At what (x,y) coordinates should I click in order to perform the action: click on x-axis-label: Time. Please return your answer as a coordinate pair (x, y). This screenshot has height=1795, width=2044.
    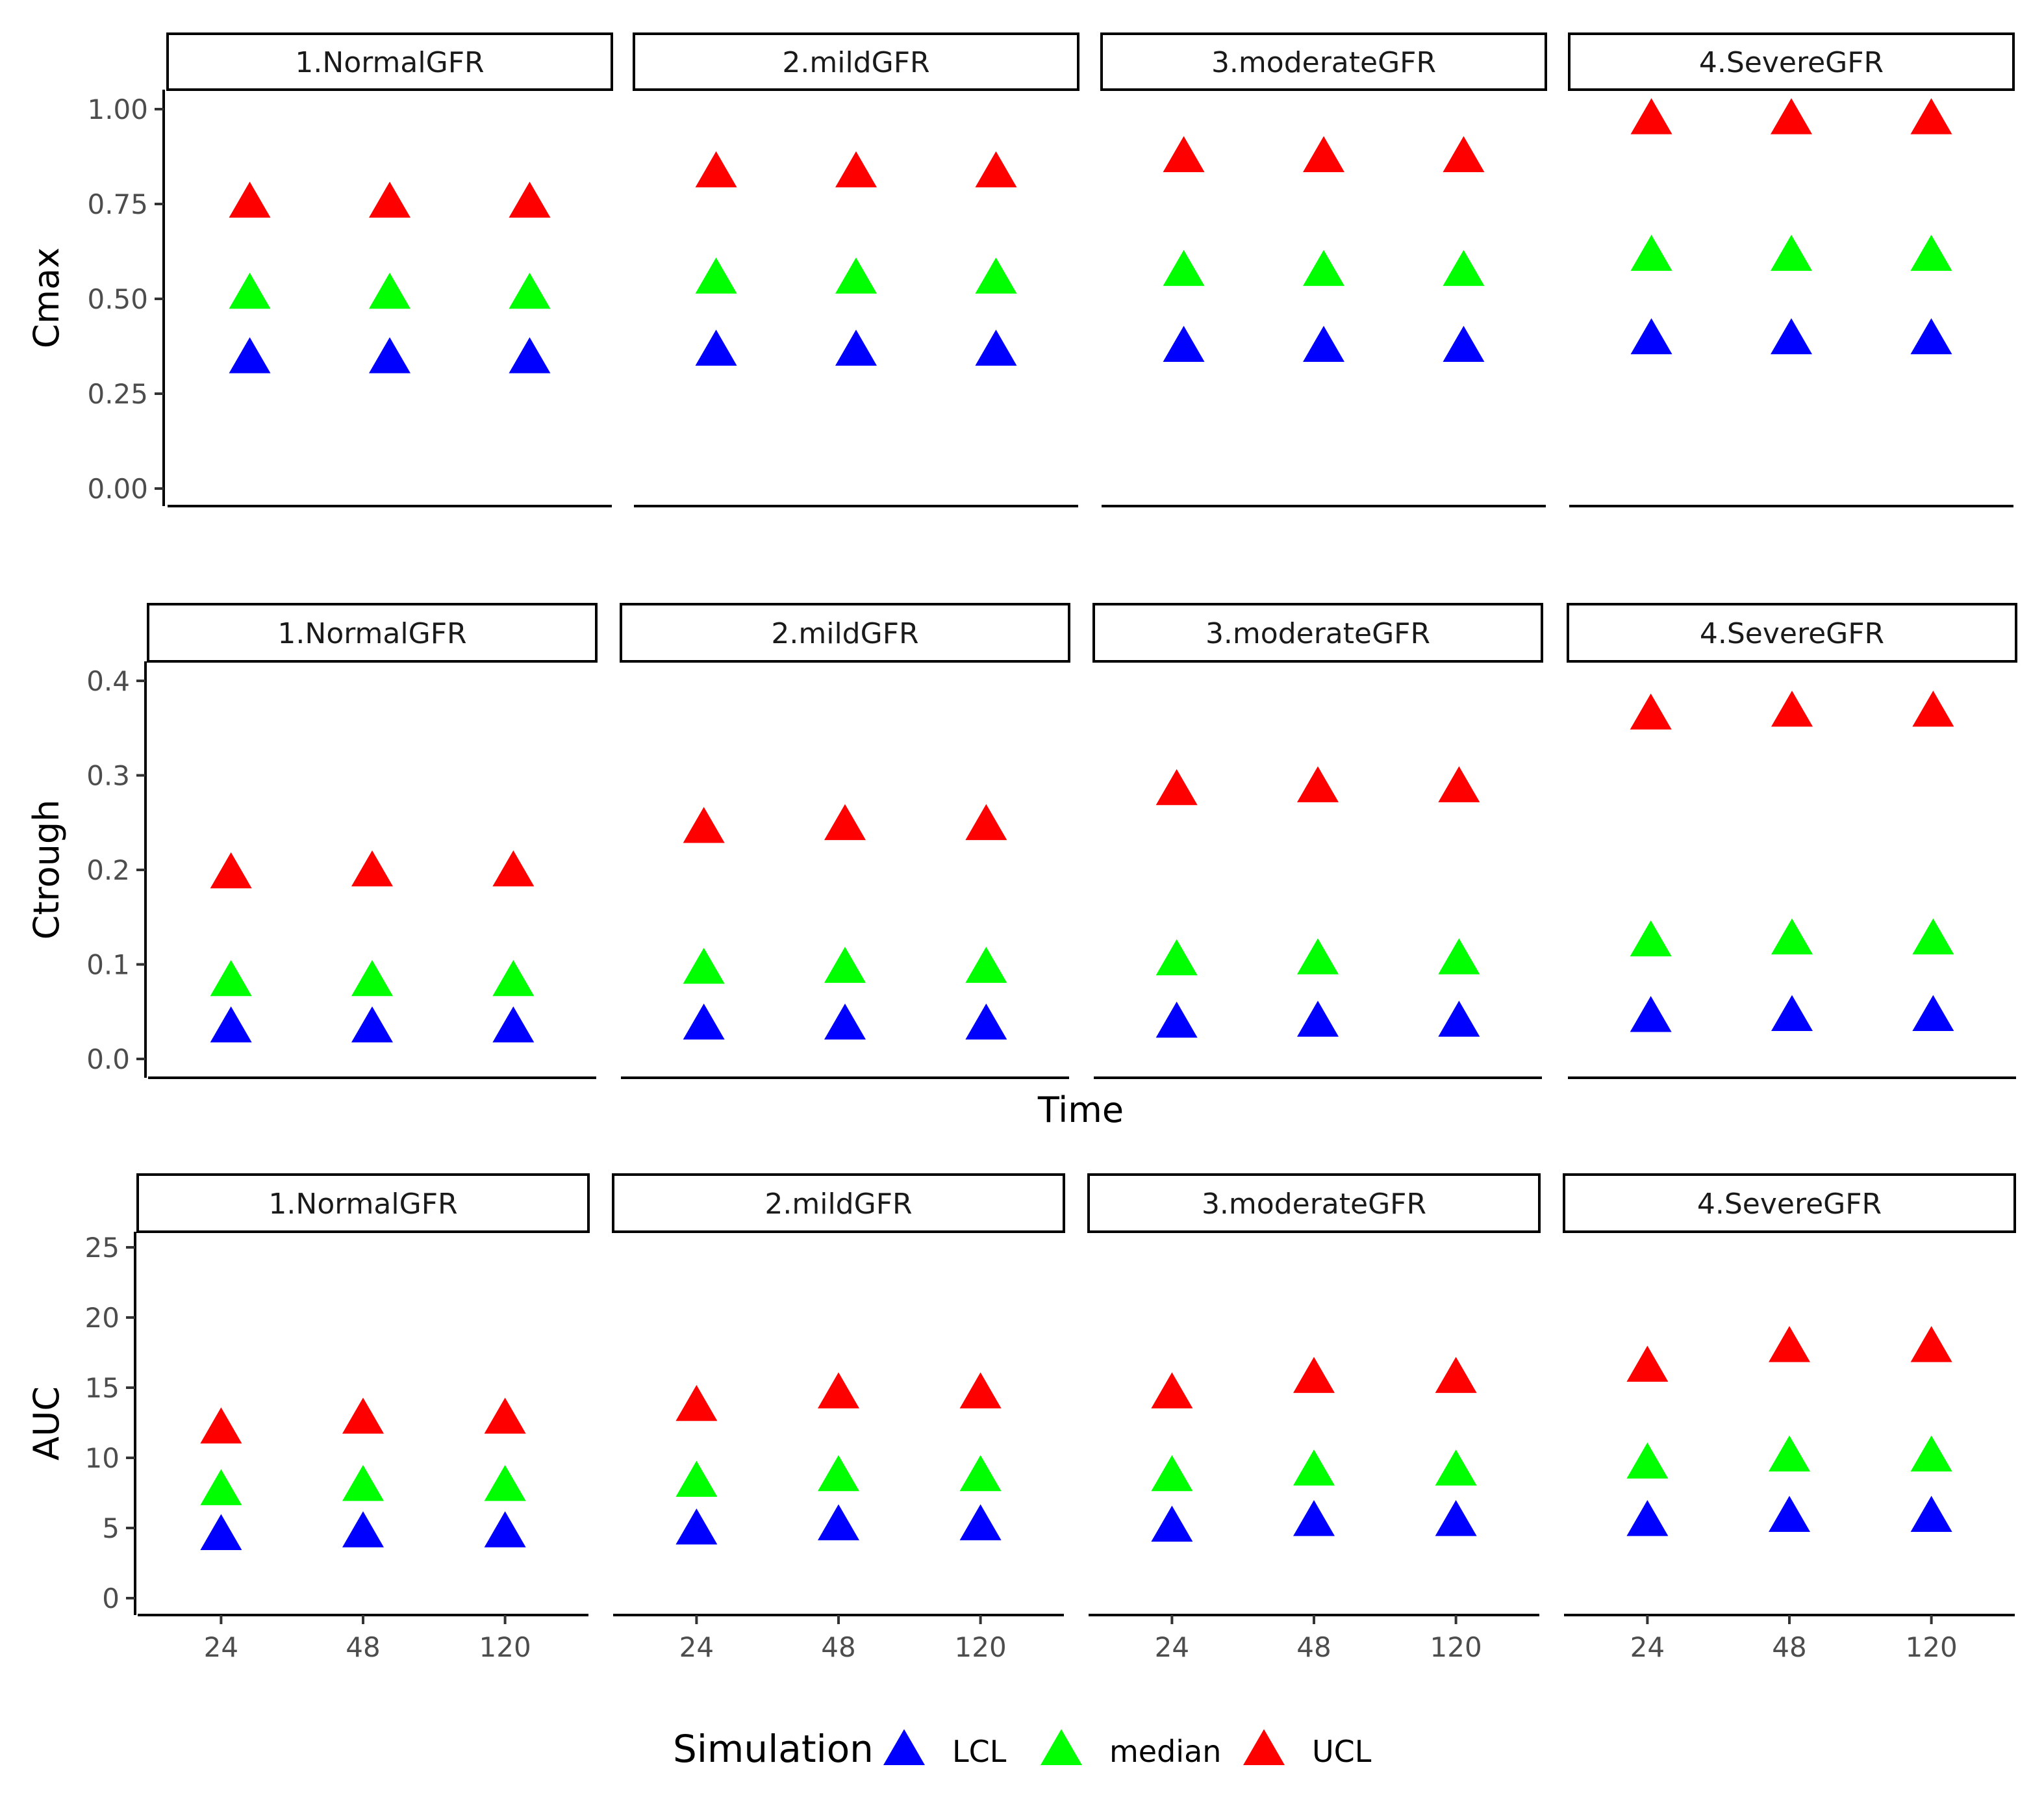
    Looking at the image, I should click on (1080, 1109).